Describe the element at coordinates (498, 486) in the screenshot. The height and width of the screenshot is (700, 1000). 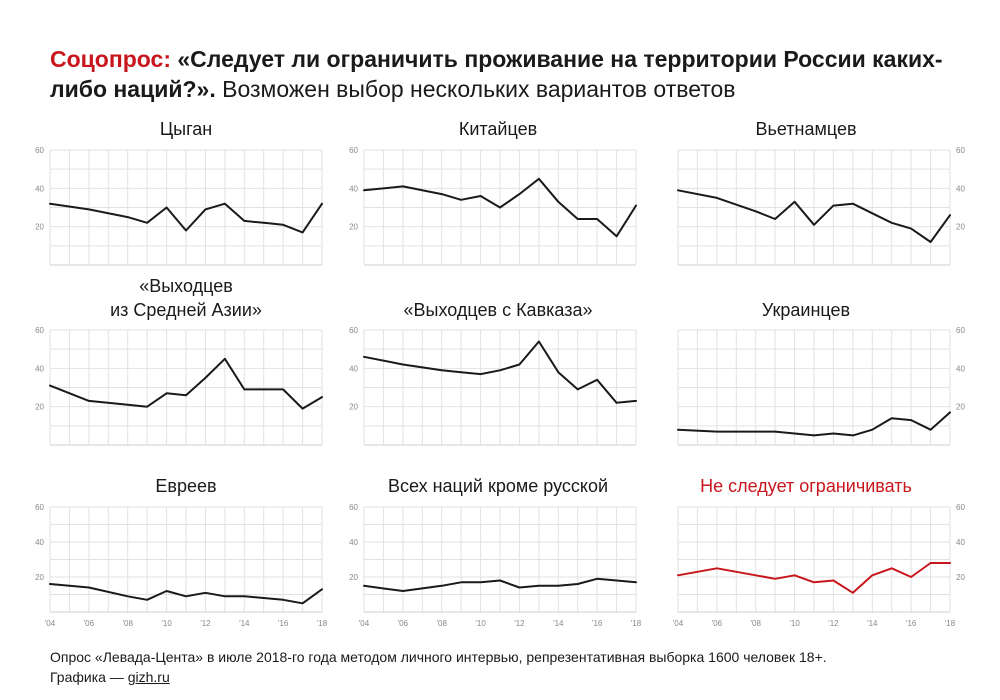
I see `panel-title-all-except-russian: Всех наций кроме русской` at that location.